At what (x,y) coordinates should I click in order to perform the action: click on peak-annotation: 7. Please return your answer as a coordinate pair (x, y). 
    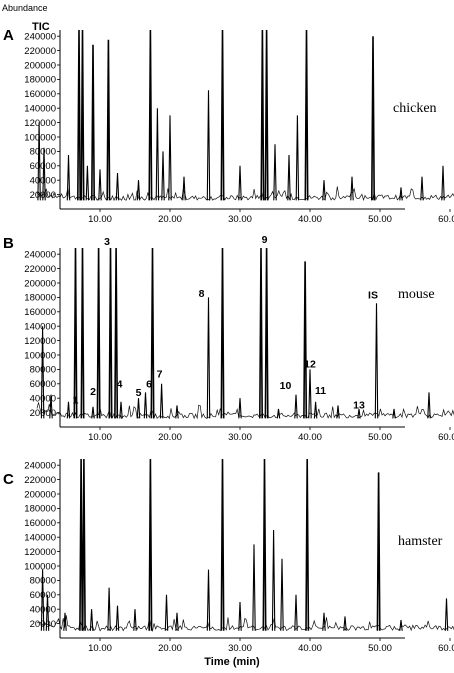
    Looking at the image, I should click on (160, 374).